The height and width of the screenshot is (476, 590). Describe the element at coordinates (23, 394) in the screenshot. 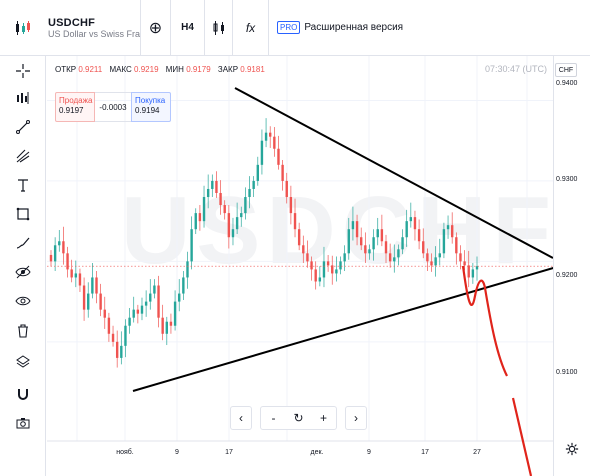

I see `magnet-icon` at that location.